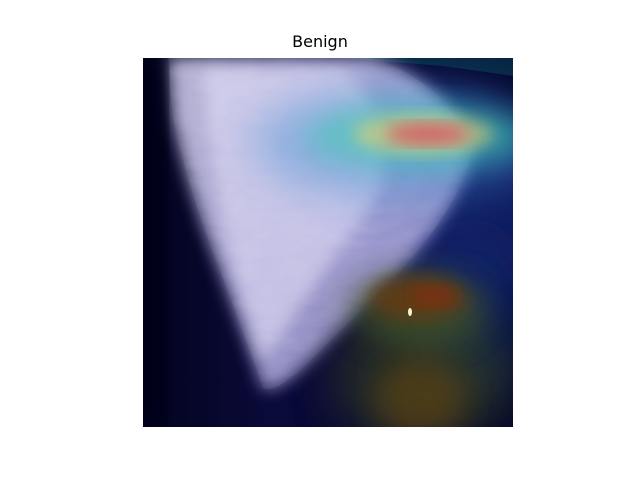 The image size is (640, 480). I want to click on heatmap-lower-region, so click(423, 347).